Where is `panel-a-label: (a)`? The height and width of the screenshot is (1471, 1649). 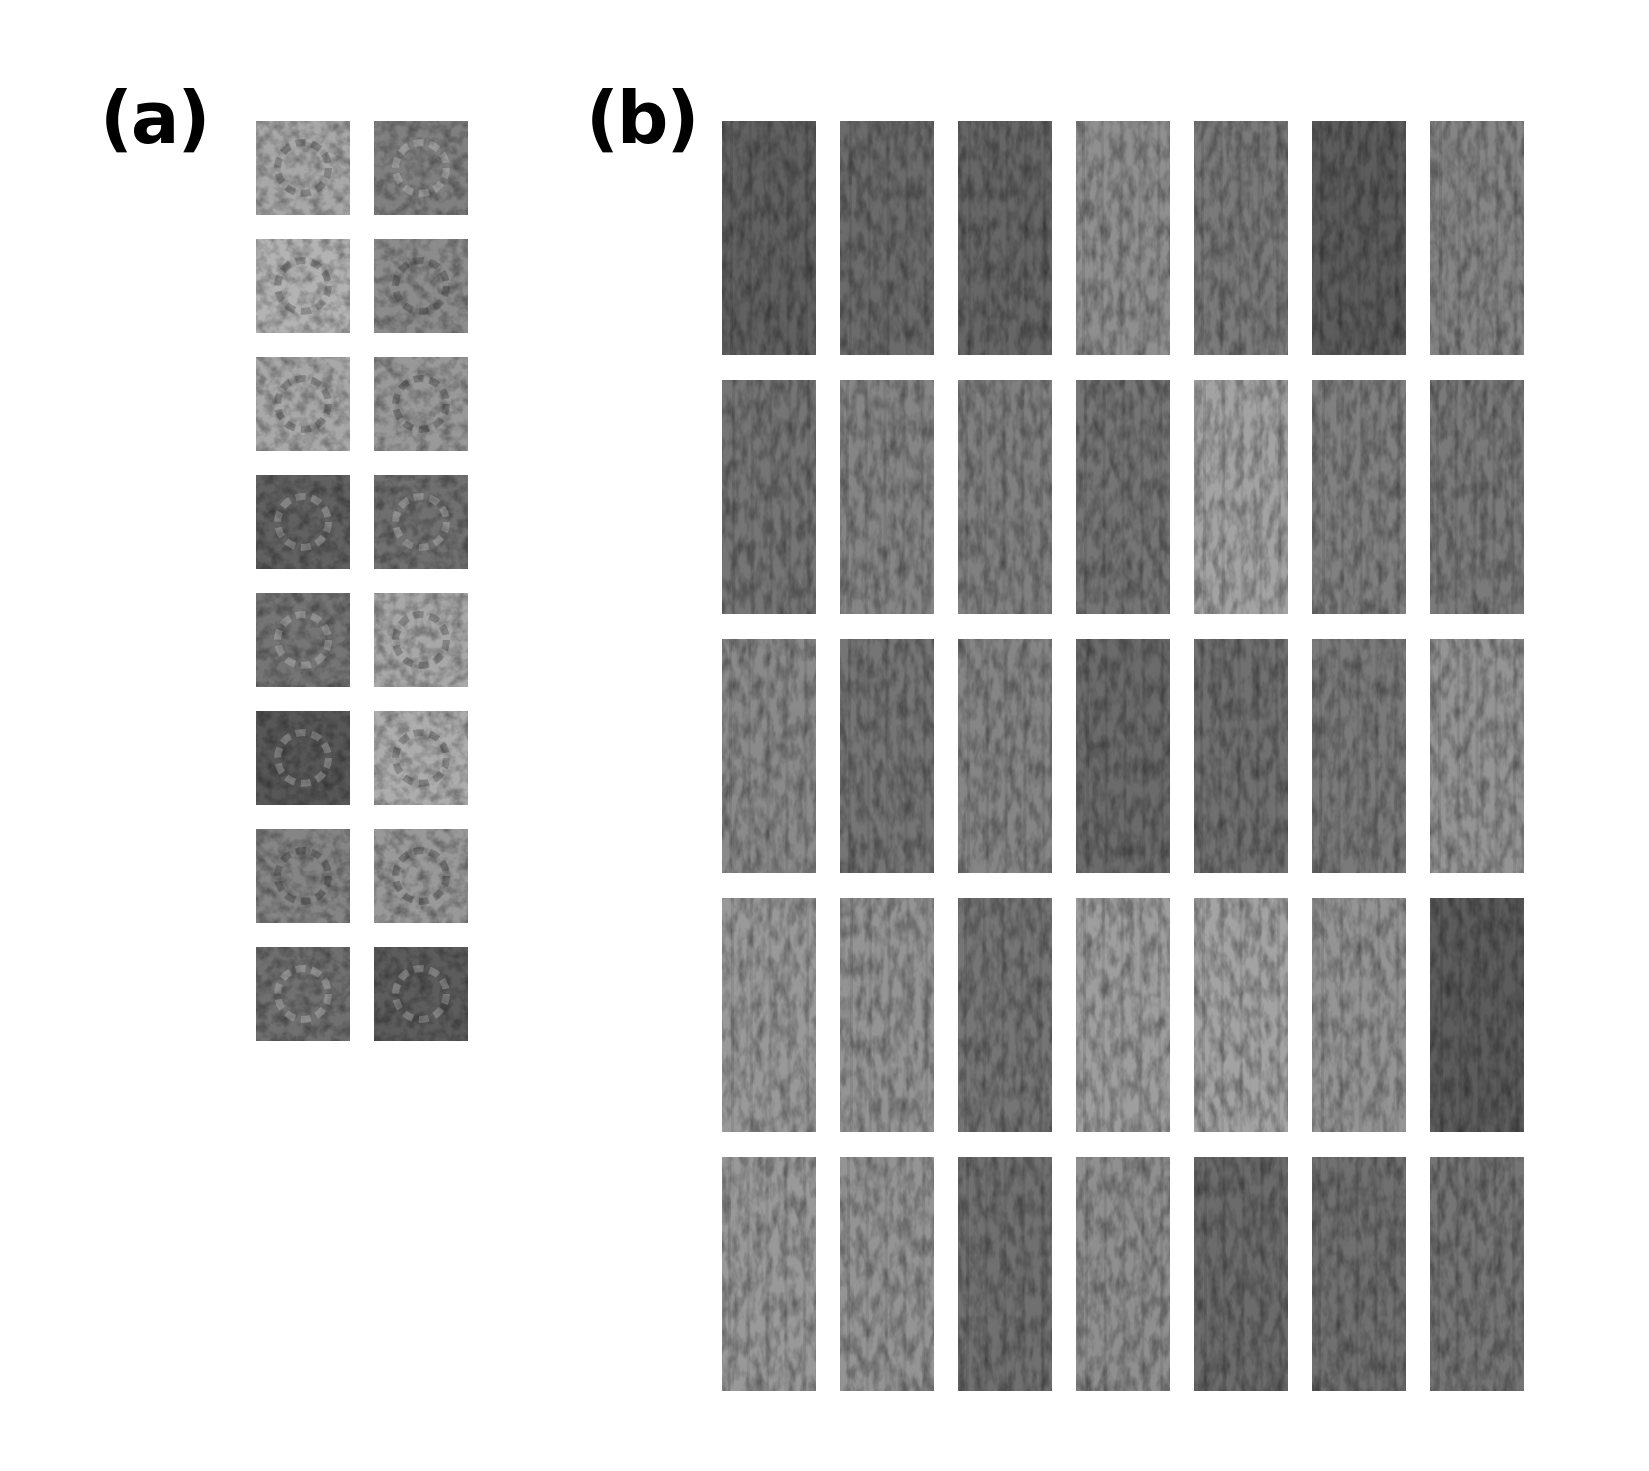 panel-a-label: (a) is located at coordinates (155, 118).